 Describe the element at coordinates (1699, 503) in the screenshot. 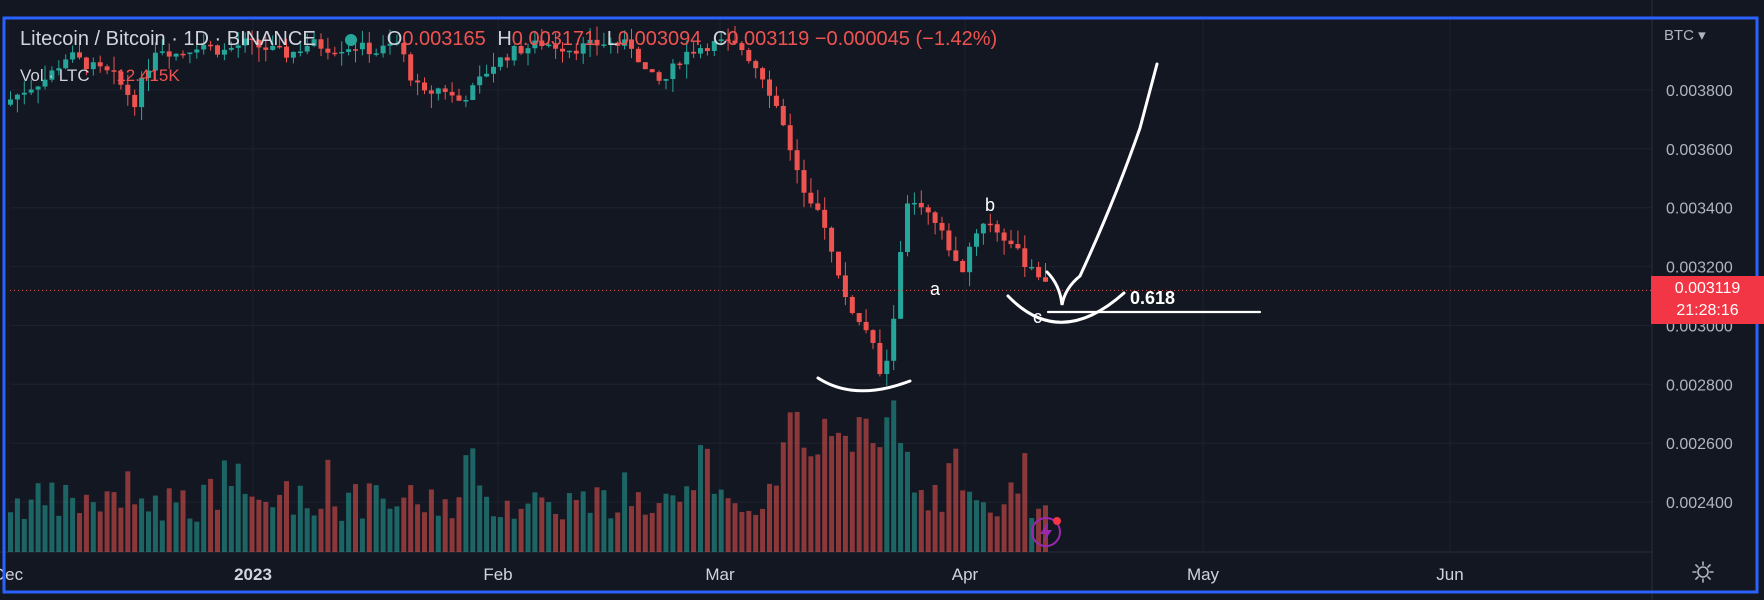

I see `price-tick-label: 0.002400` at that location.